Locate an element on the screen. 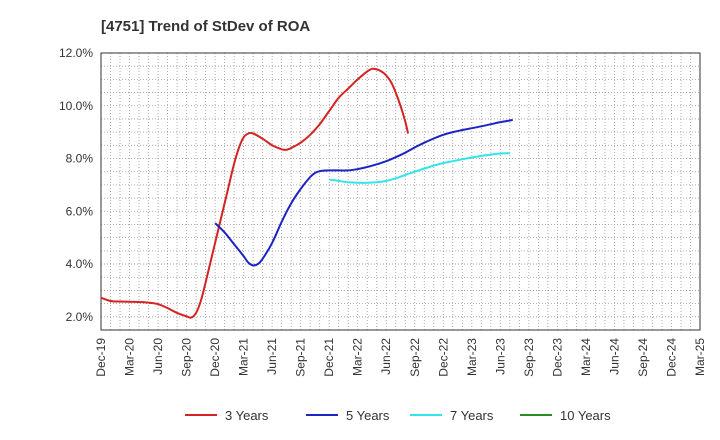  x-tick-label: Dec-24 is located at coordinates (671, 357).